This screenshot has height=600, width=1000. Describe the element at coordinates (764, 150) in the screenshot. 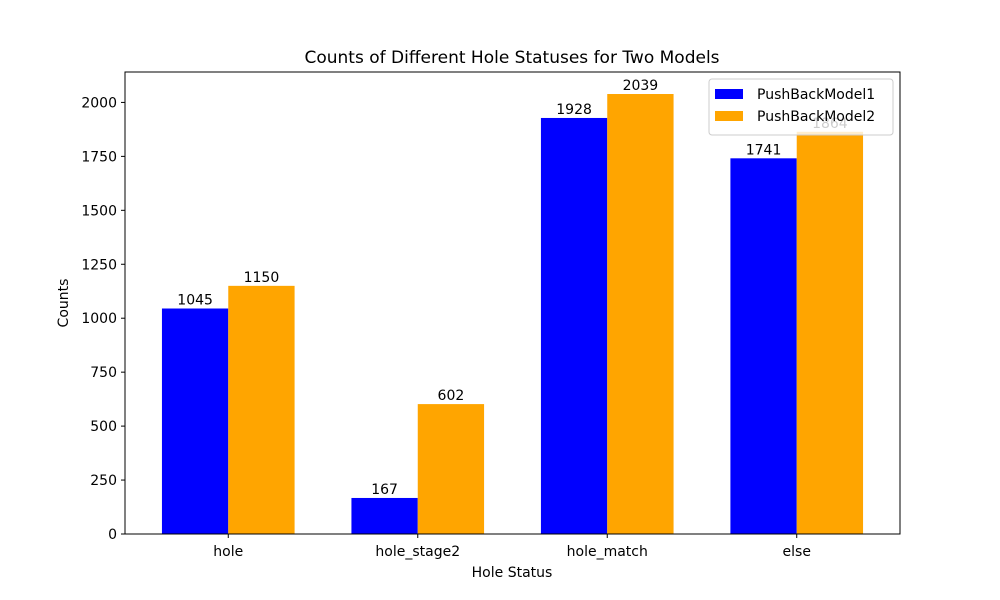

I see `data-label-s1-else: 1741` at that location.